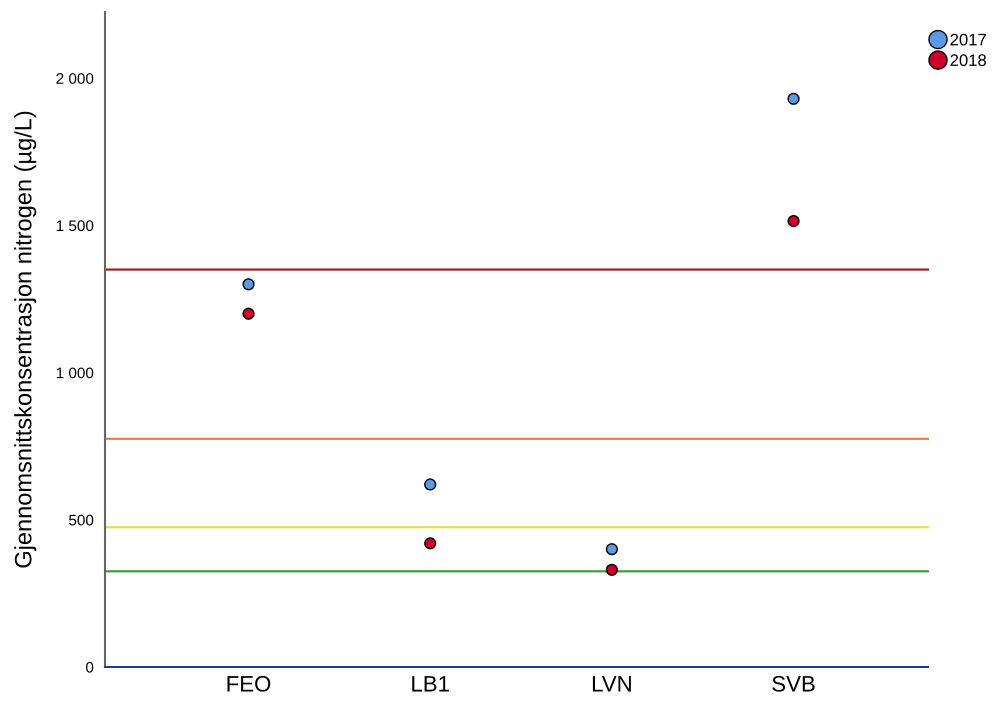 The width and height of the screenshot is (993, 701). Describe the element at coordinates (968, 60) in the screenshot. I see `legend-label: 2018` at that location.